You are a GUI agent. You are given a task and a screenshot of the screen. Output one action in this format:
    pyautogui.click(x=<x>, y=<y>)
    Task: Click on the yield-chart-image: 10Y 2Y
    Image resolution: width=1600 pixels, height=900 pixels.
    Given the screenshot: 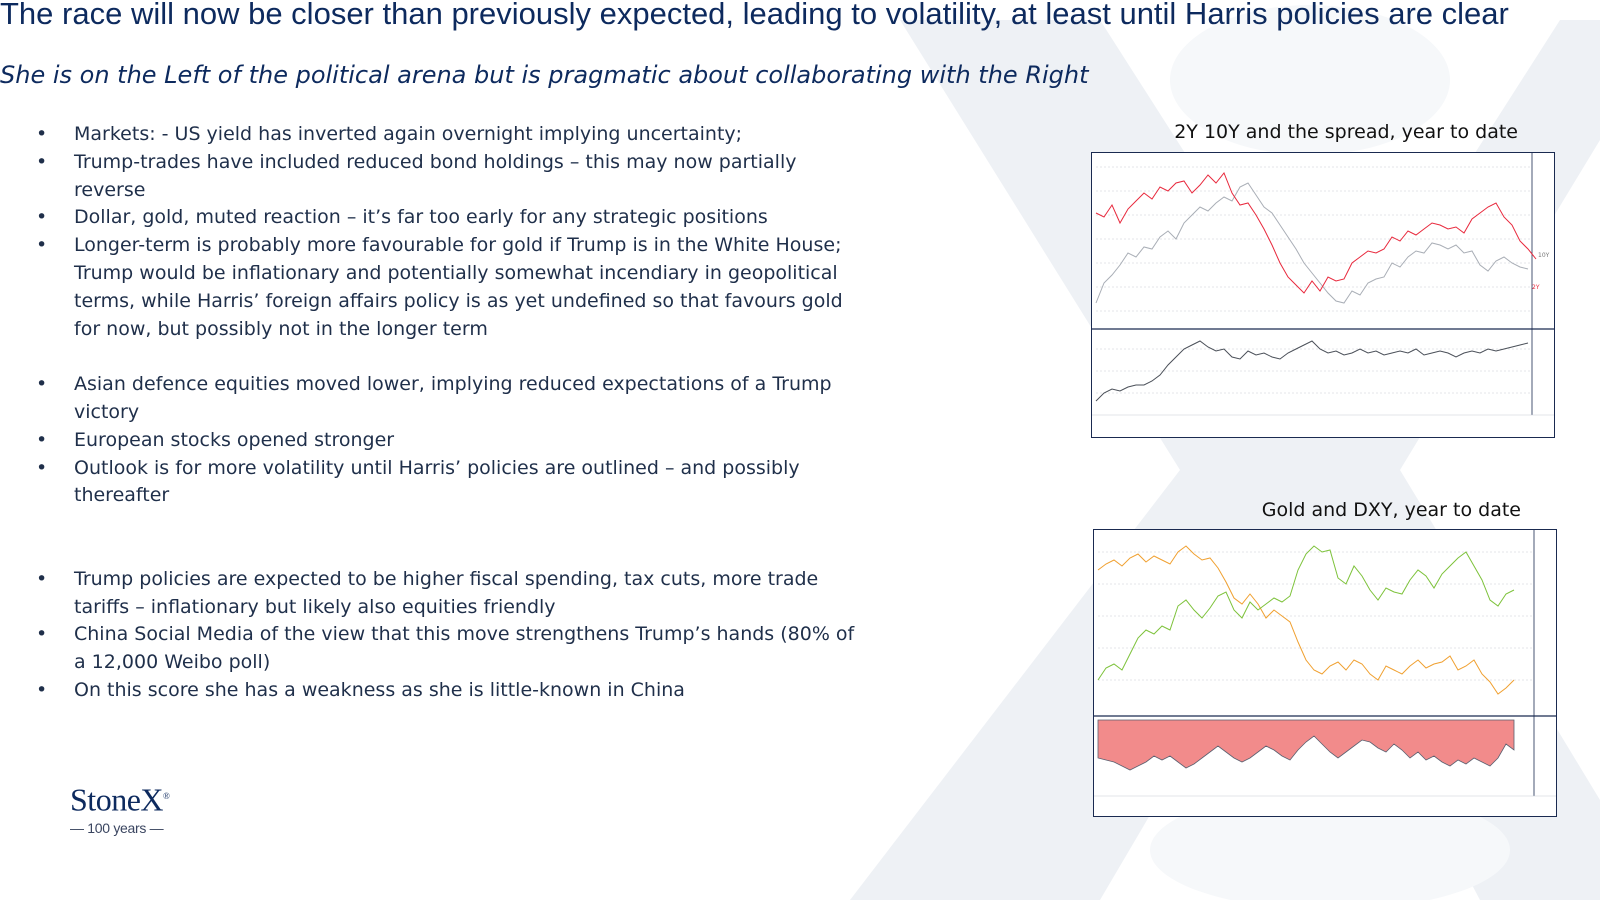 What is the action you would take?
    pyautogui.click(x=1323, y=295)
    